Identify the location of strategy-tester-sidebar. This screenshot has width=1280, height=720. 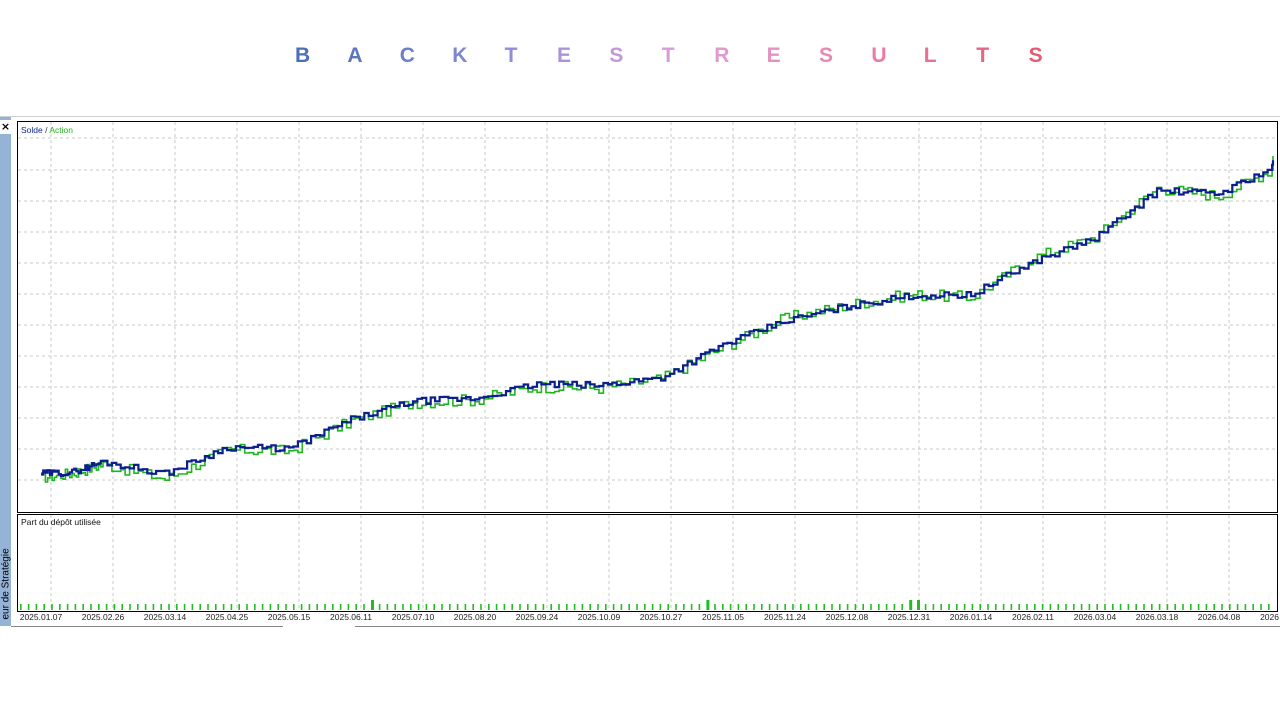
(5, 371).